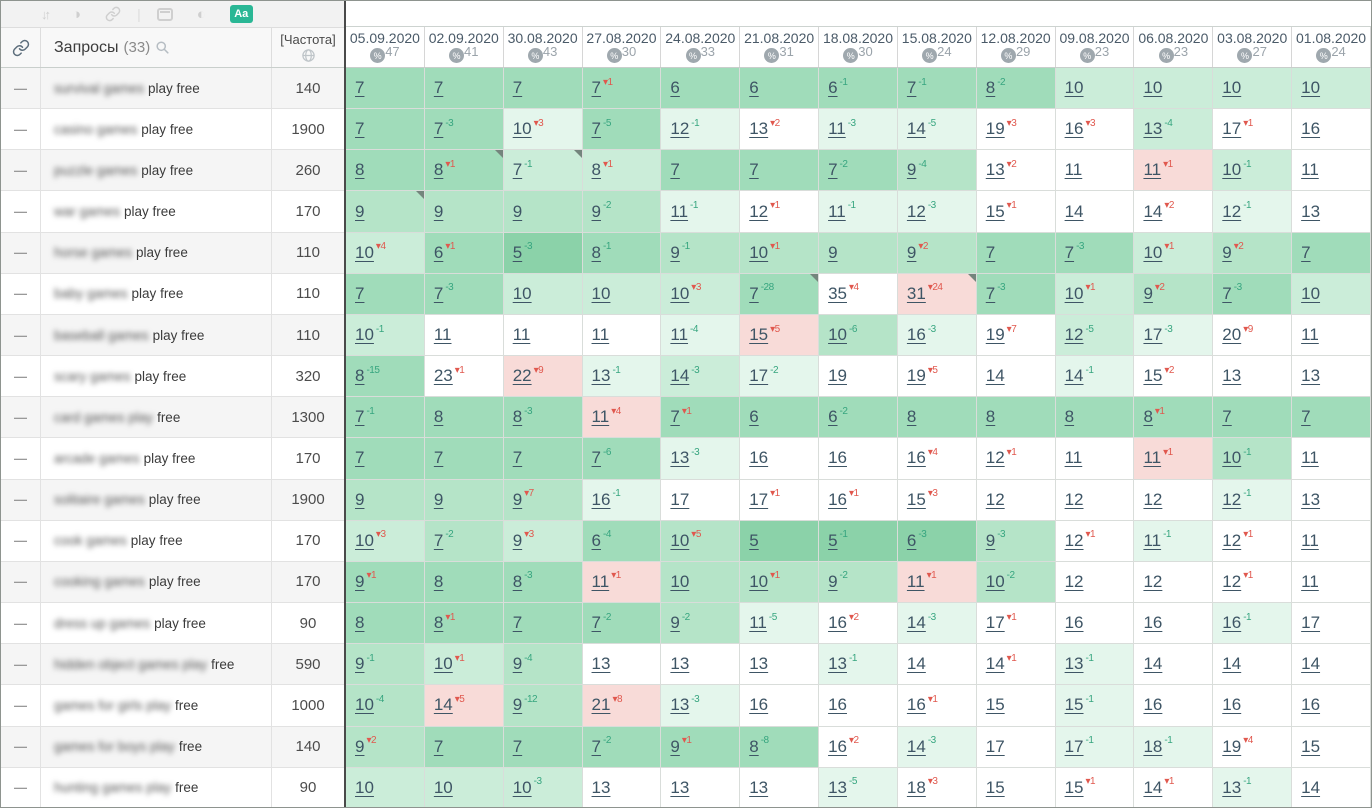 The image size is (1372, 808). Describe the element at coordinates (543, 500) in the screenshot. I see `position-cell: 9 ▾7` at that location.